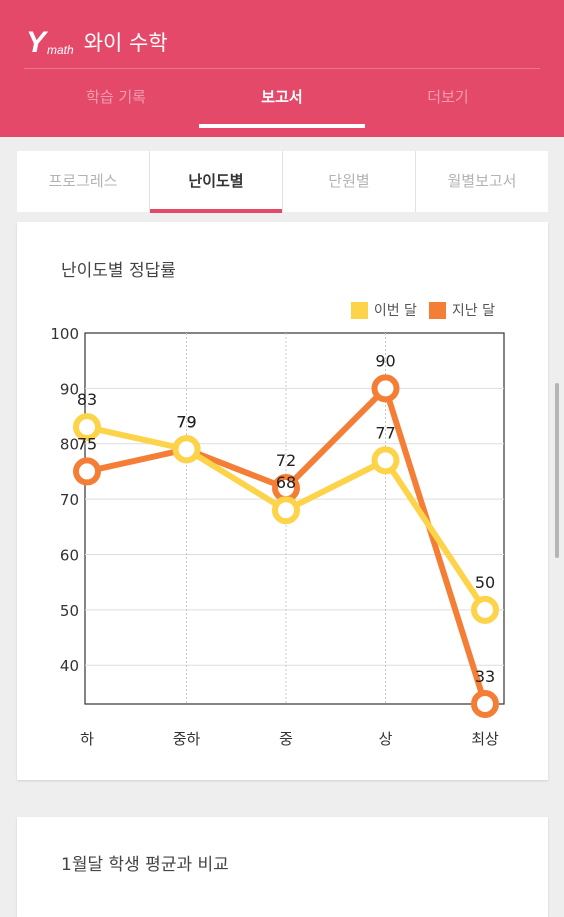 The height and width of the screenshot is (917, 564). Describe the element at coordinates (69, 389) in the screenshot. I see `y-tick-label: 90` at that location.